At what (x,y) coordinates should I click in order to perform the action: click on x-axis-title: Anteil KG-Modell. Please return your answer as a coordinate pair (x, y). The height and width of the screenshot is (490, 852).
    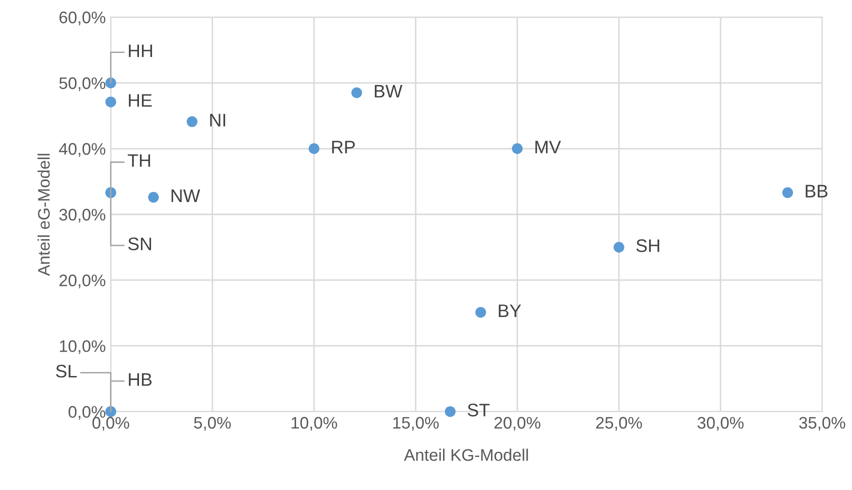
    Looking at the image, I should click on (466, 454).